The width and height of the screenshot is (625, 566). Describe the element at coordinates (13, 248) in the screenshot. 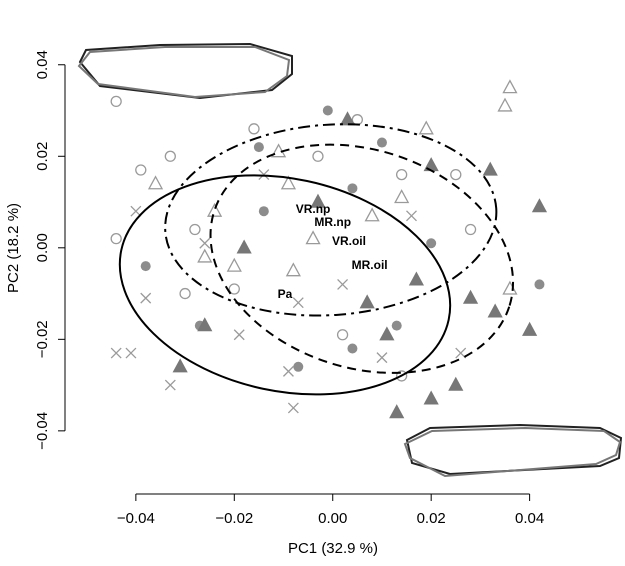

I see `y-axis-label: PC2 (18.2 %)` at that location.